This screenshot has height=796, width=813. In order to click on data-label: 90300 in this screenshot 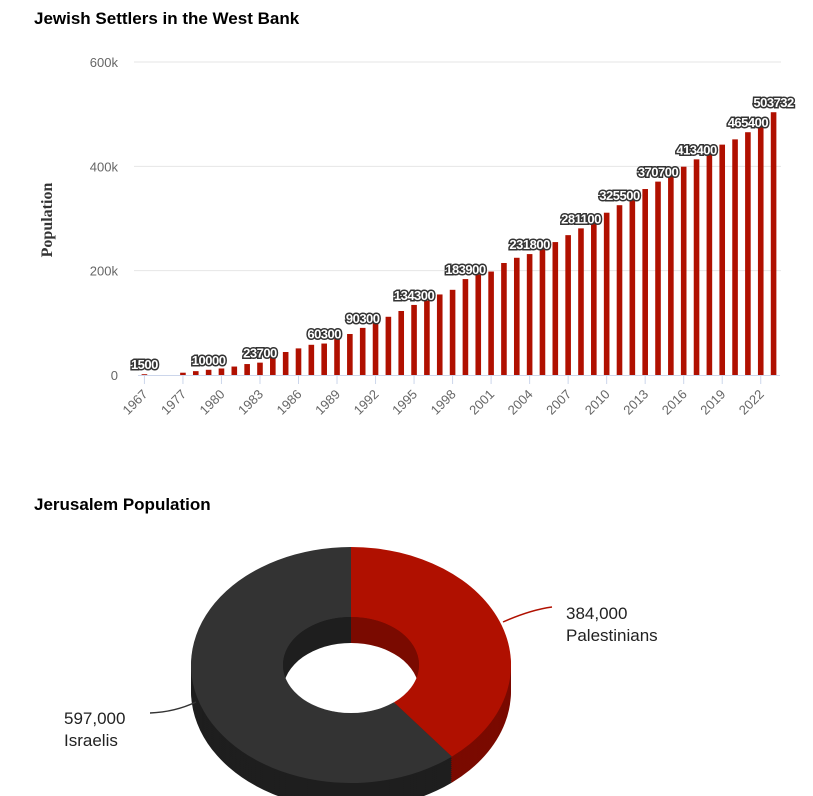, I will do `click(363, 318)`.